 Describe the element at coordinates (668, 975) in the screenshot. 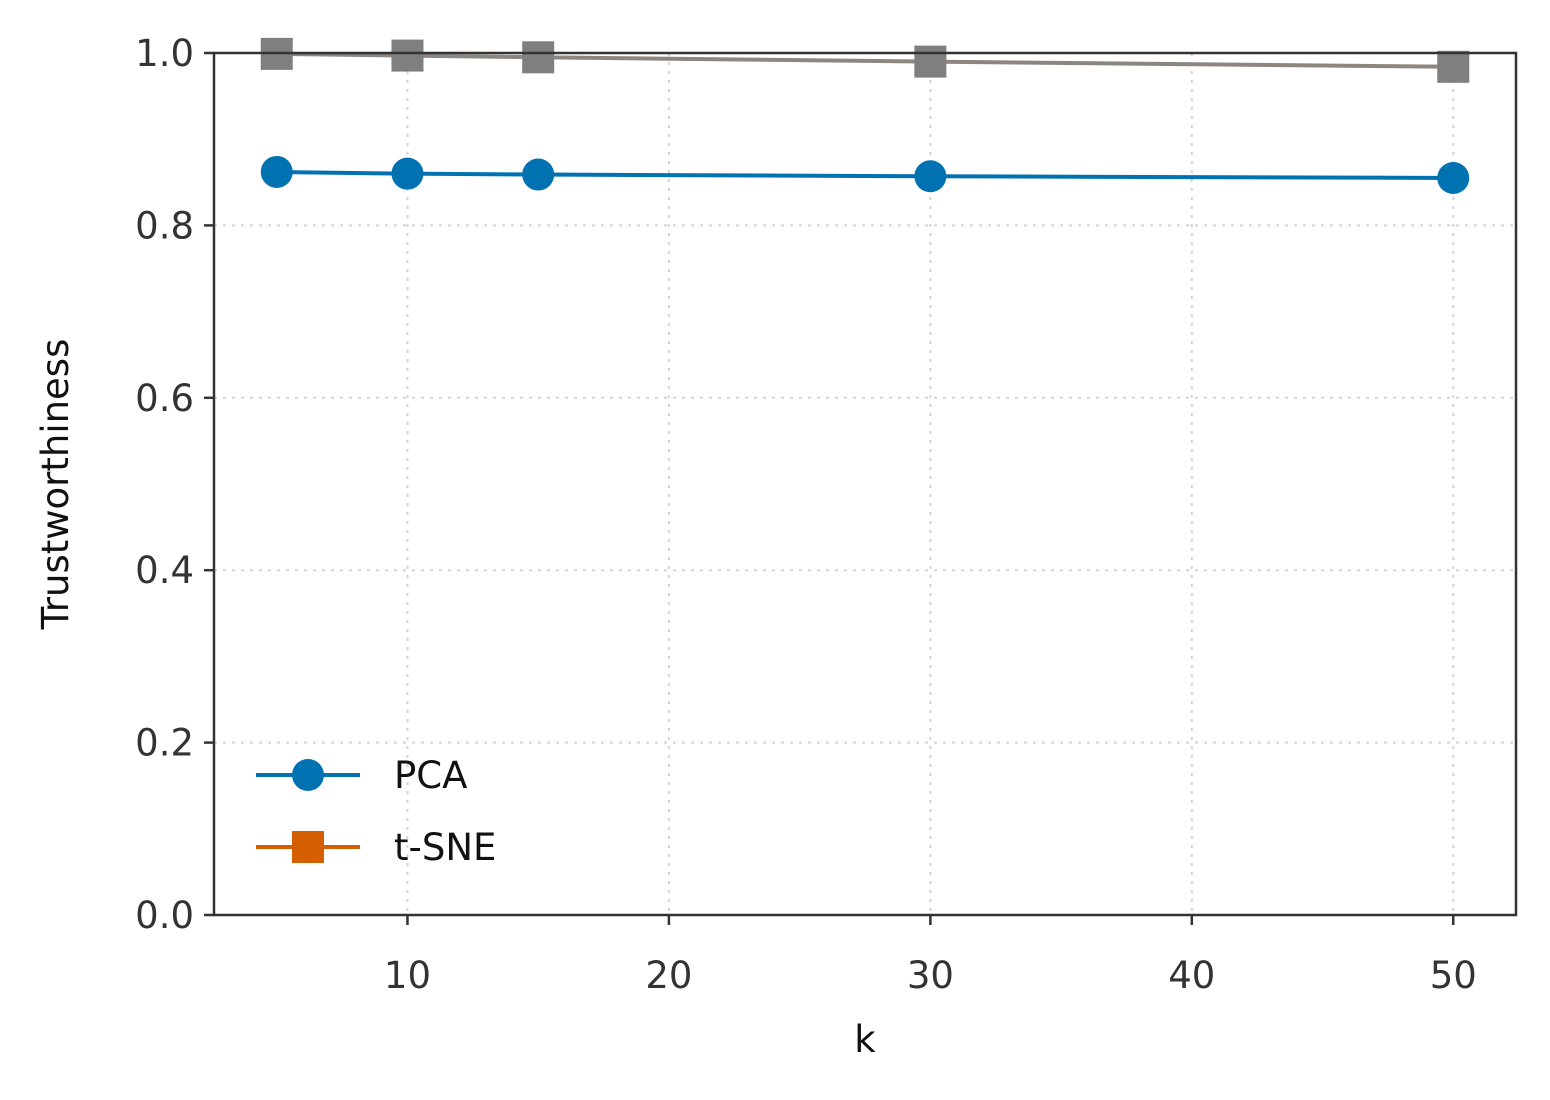

I see `x-tick-label: 20` at that location.